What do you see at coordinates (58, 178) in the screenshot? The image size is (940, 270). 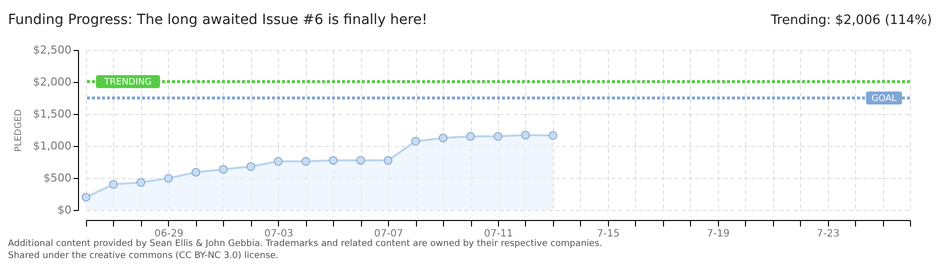 I see `y-tick-label: $500` at bounding box center [58, 178].